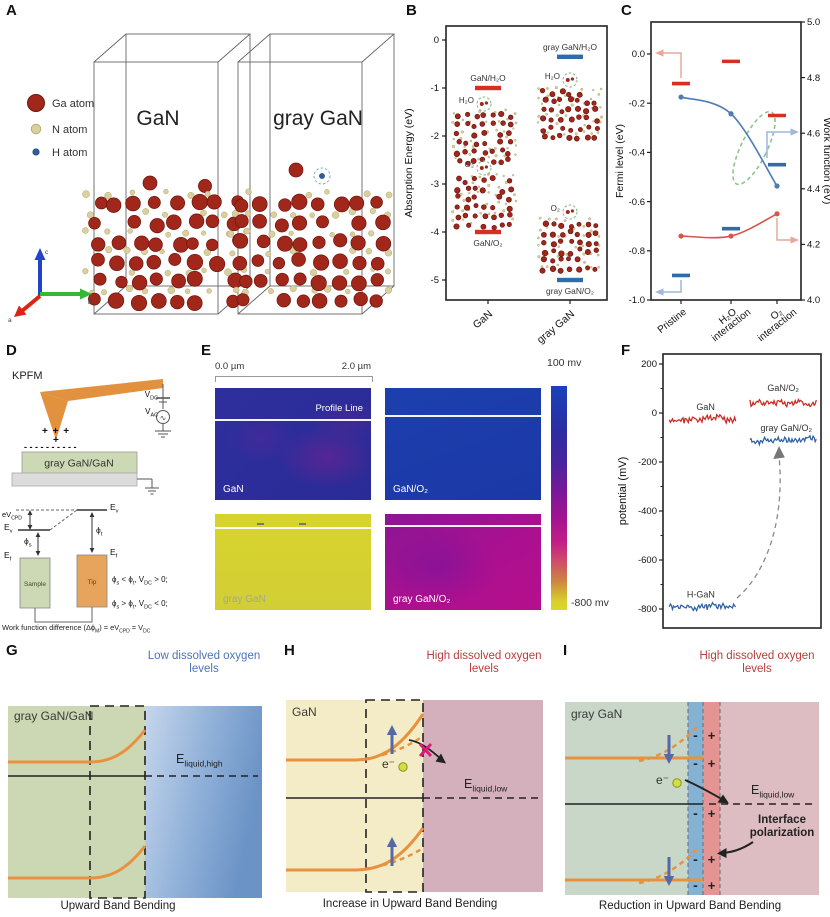 This screenshot has height=917, width=830. I want to click on b-marker, so click(488, 88).